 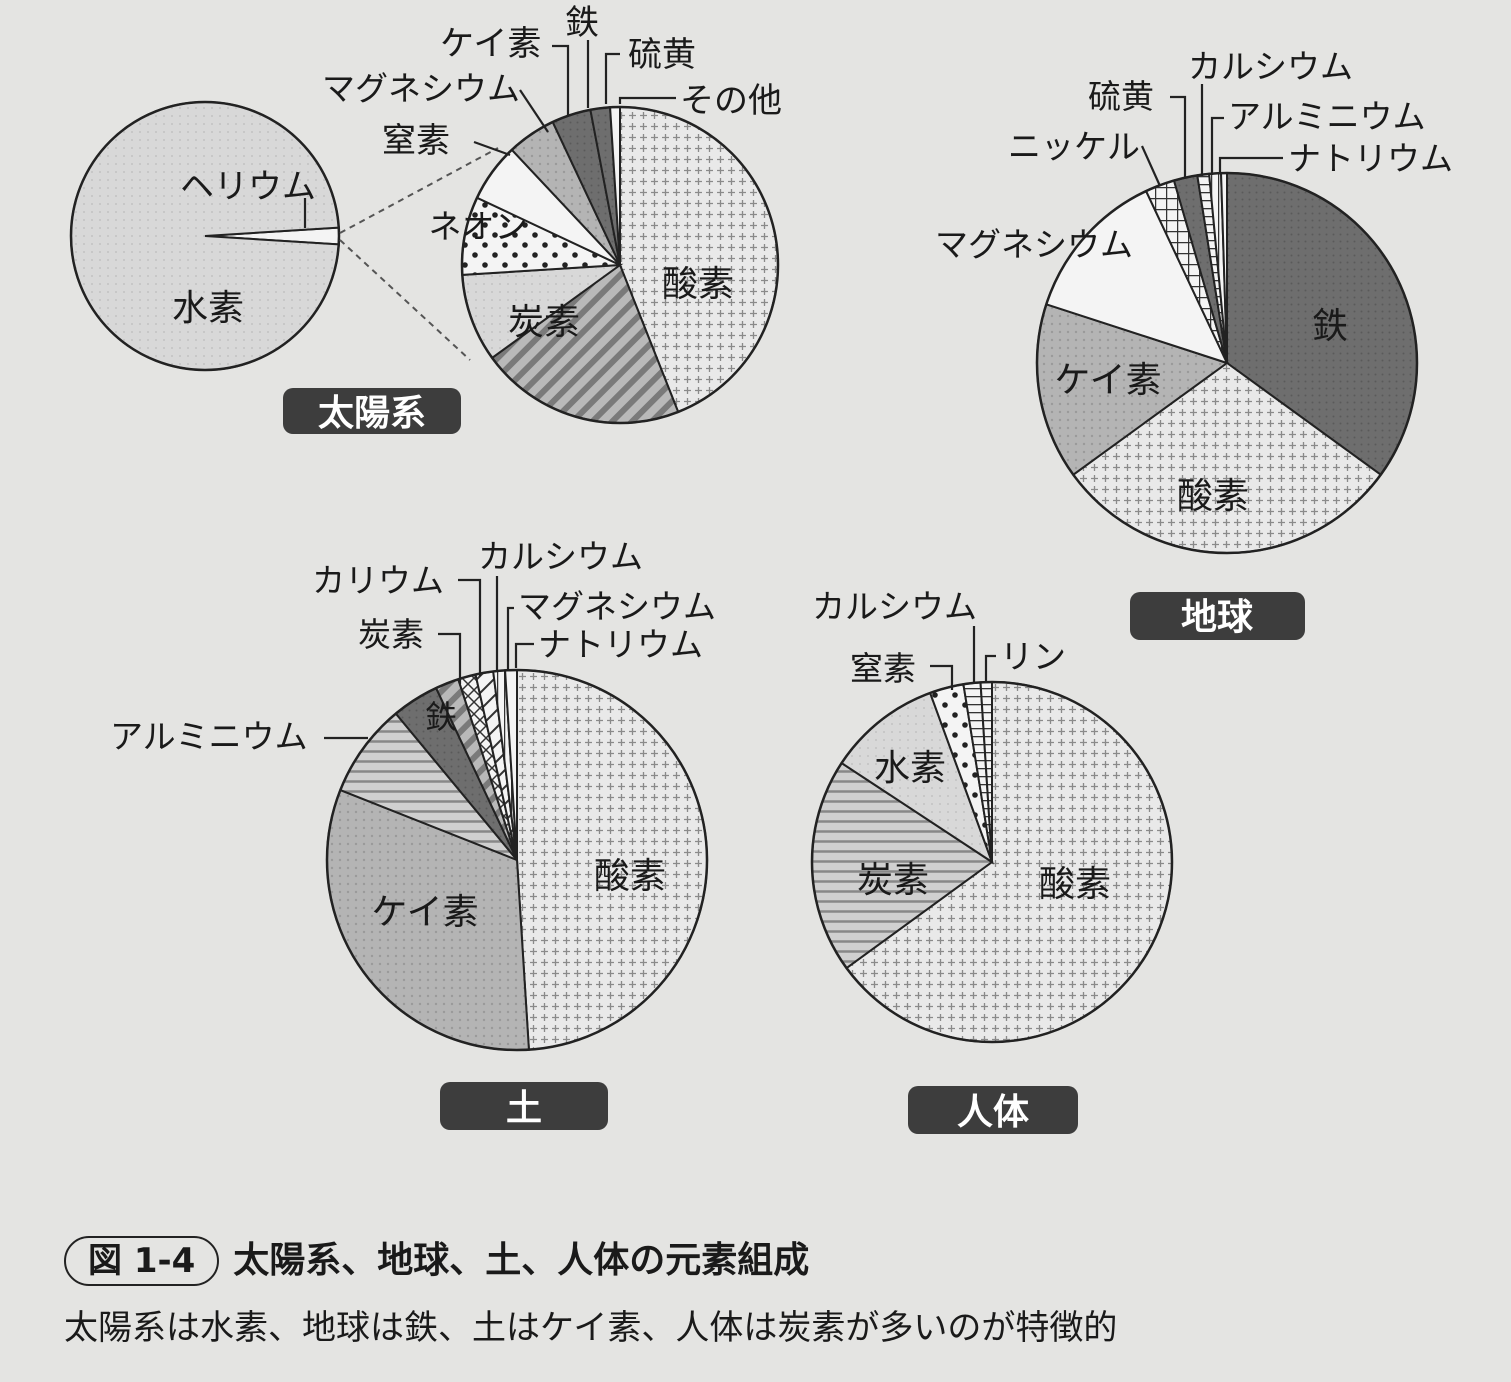 I want to click on solar-carbon-label: 炭素, so click(x=544, y=322).